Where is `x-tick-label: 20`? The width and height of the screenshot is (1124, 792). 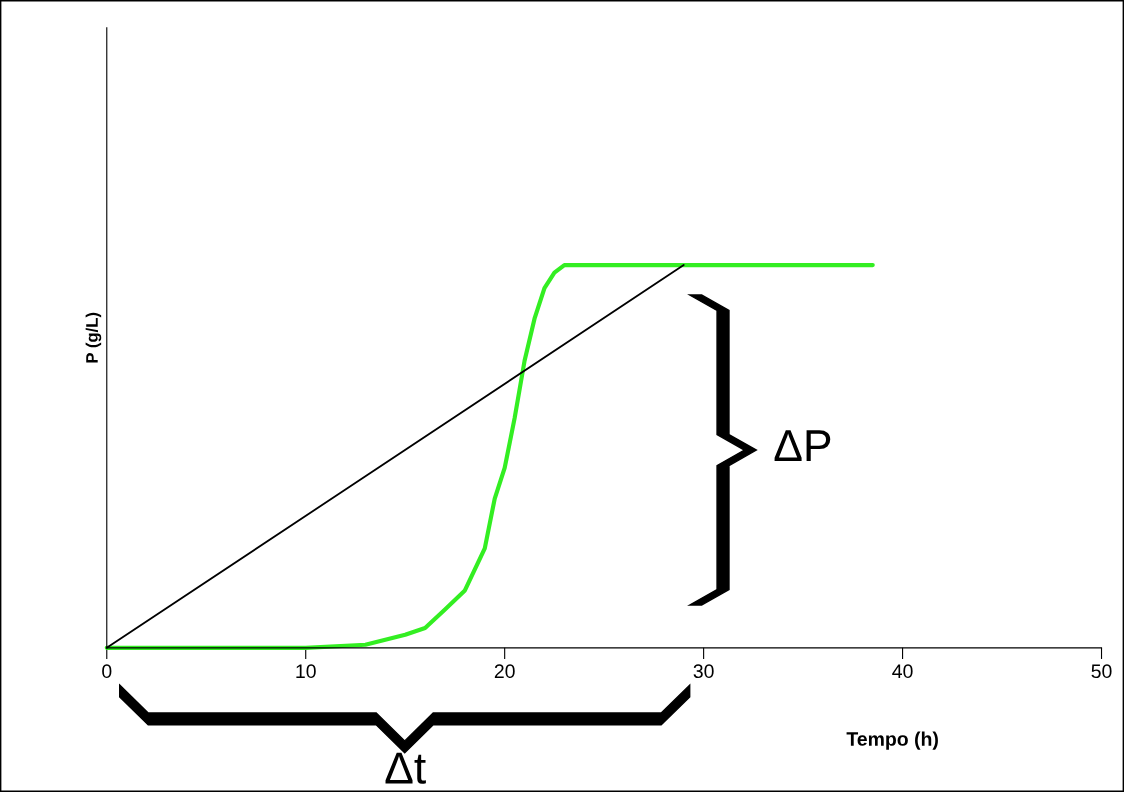 x-tick-label: 20 is located at coordinates (504, 671).